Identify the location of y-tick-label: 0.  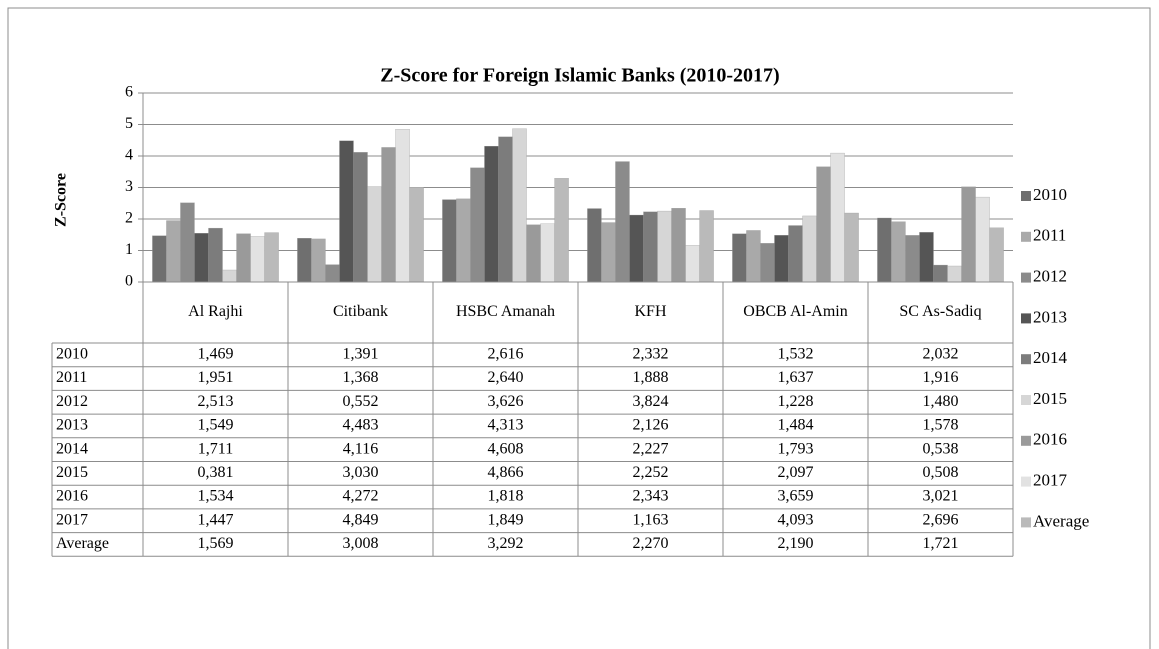
(129, 281).